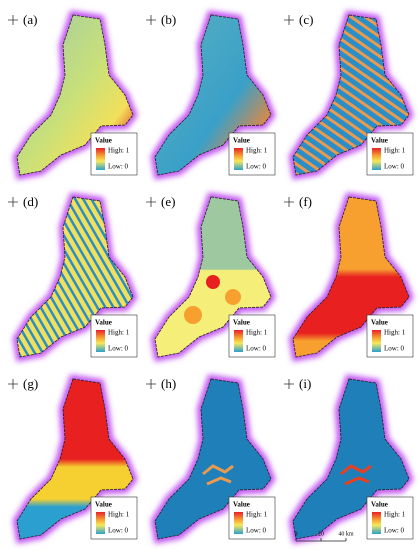  I want to click on scale-label: 0, so click(296, 534).